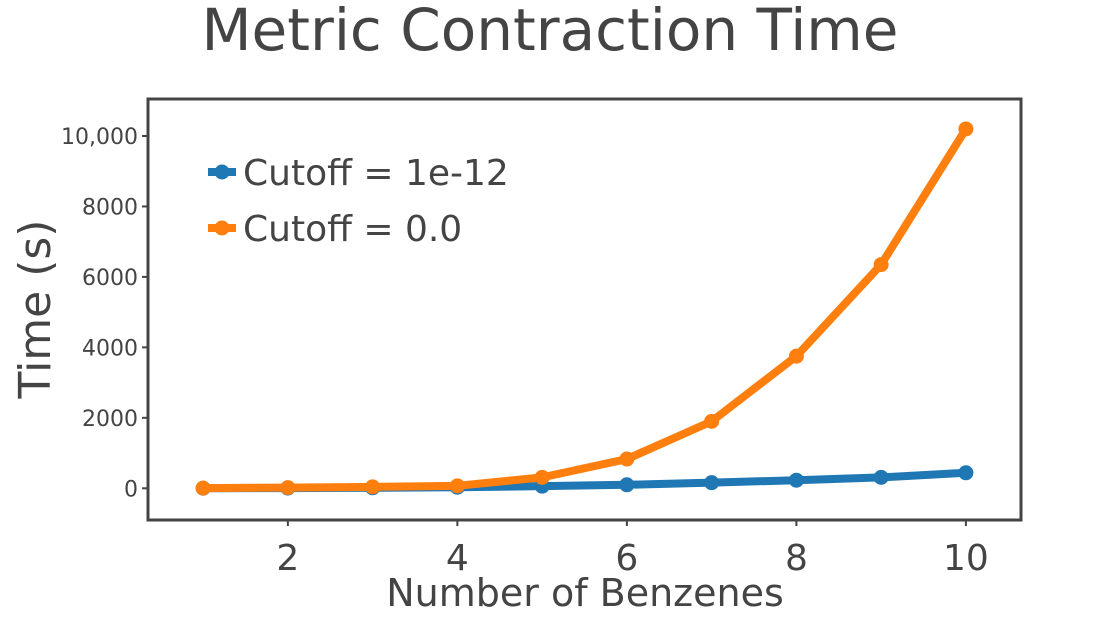  What do you see at coordinates (352, 229) in the screenshot?
I see `legend-label: Cutoff = 0.0` at bounding box center [352, 229].